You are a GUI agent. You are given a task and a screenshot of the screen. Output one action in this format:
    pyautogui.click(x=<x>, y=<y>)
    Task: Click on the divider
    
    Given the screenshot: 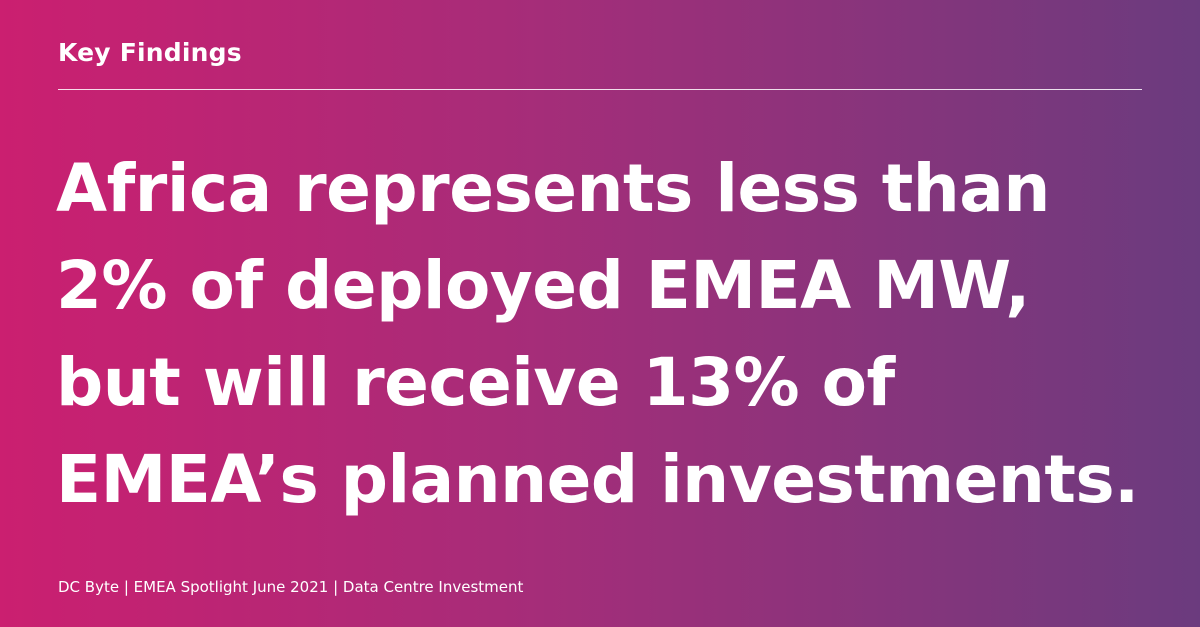 What is the action you would take?
    pyautogui.click(x=600, y=89)
    